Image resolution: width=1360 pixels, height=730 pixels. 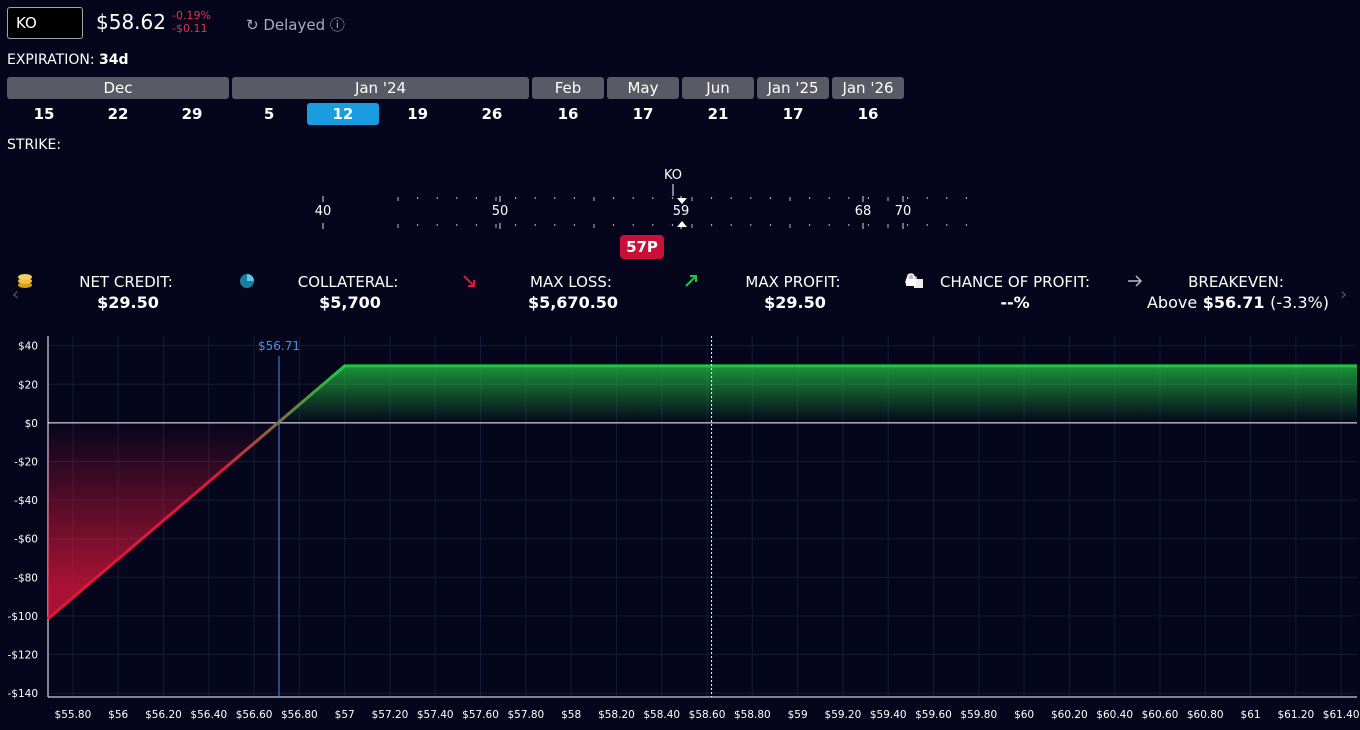 I want to click on expiration-day: 22, so click(x=118, y=114).